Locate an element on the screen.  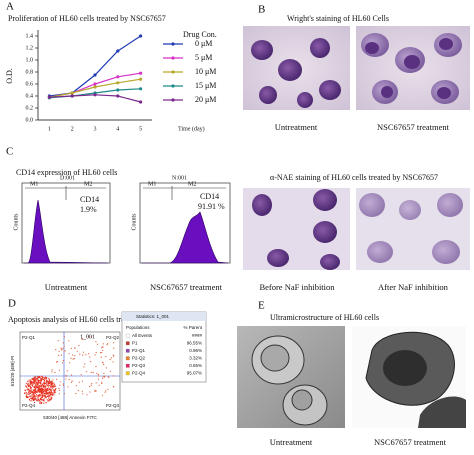
stats-cell: 3.32% is located at coordinates (195, 358).